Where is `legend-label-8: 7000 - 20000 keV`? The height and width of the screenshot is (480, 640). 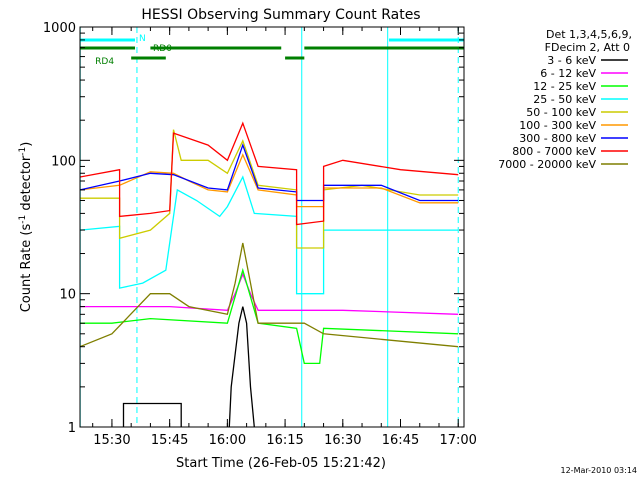
legend-label-8: 7000 - 20000 keV is located at coordinates (547, 164).